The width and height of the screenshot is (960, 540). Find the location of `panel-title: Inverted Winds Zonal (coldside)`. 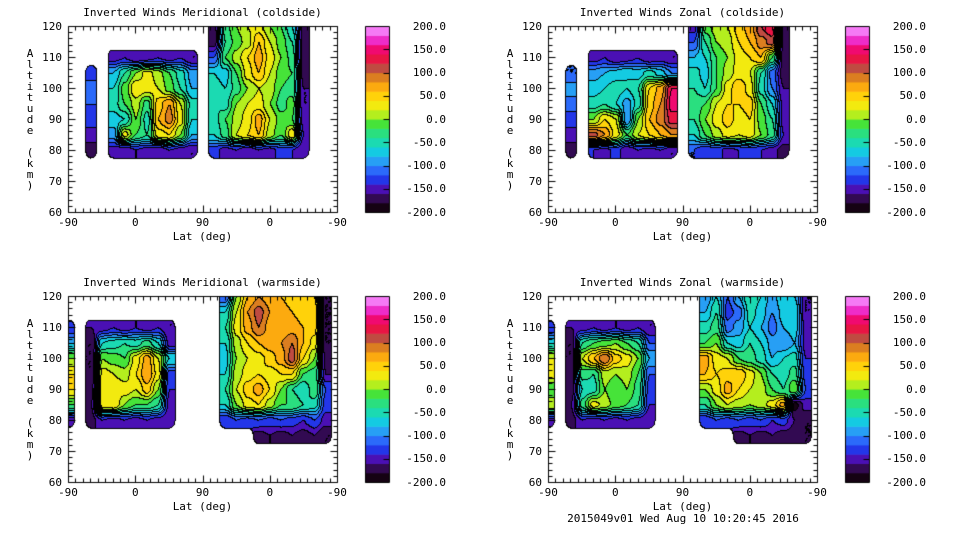

panel-title: Inverted Winds Zonal (coldside) is located at coordinates (682, 12).